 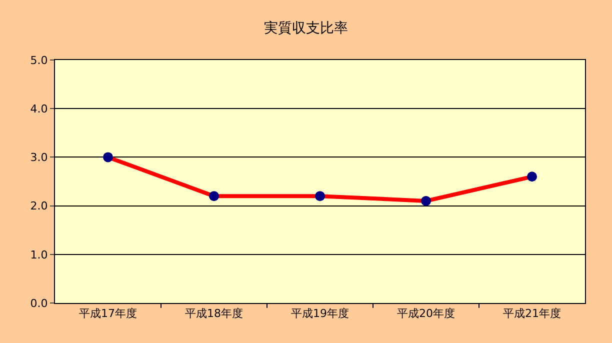 I want to click on x-tick-label: 平成20年度, so click(x=426, y=313).